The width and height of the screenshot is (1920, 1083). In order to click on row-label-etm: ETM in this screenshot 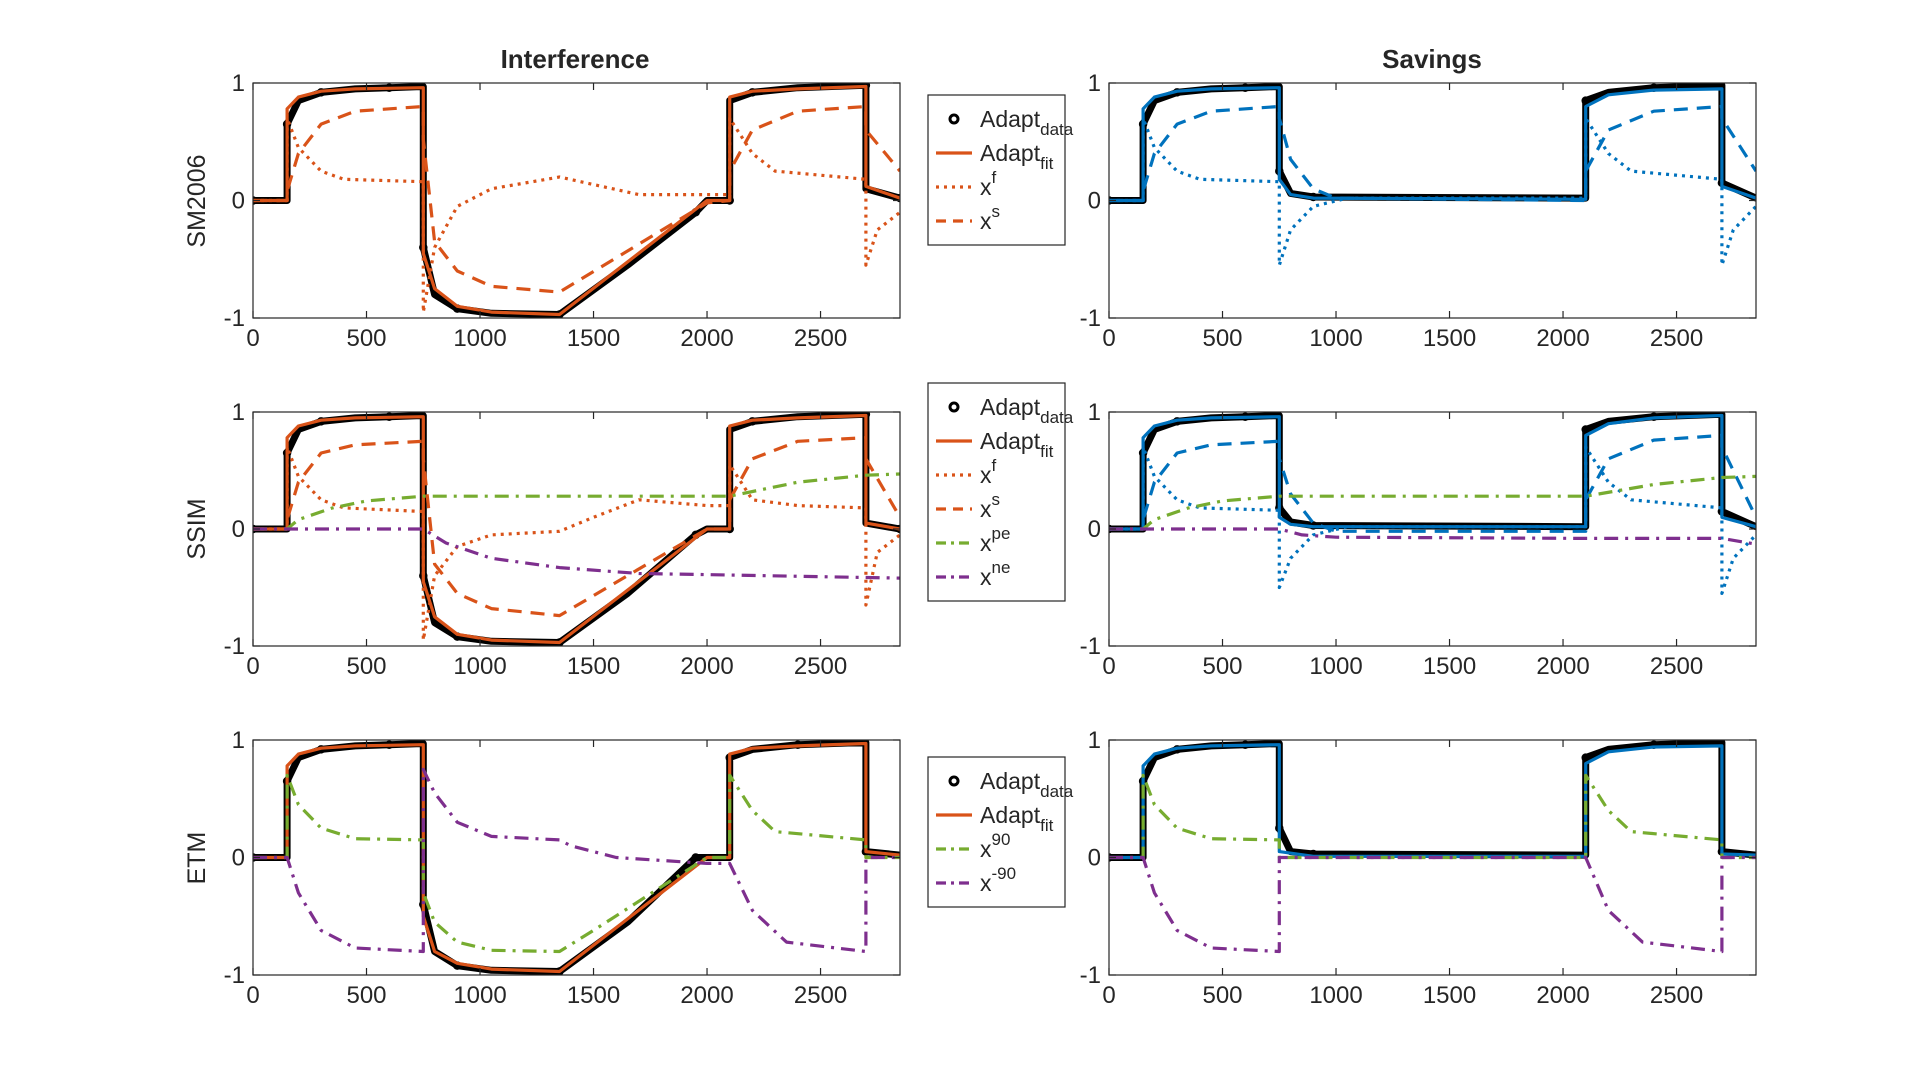, I will do `click(197, 858)`.